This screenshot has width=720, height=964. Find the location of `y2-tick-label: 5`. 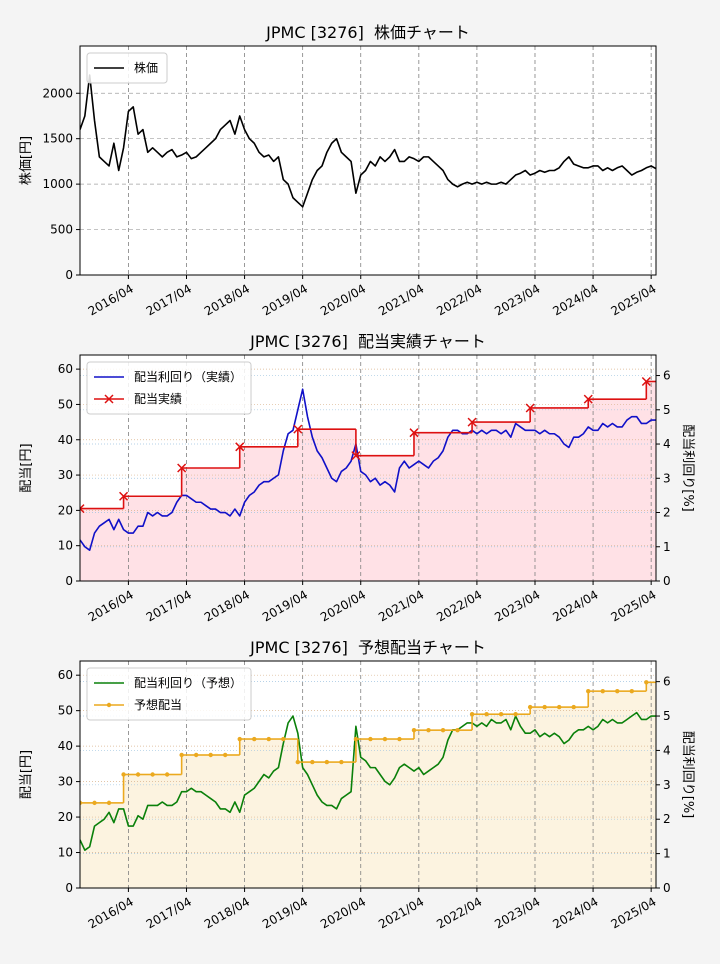

y2-tick-label: 5 is located at coordinates (667, 410).